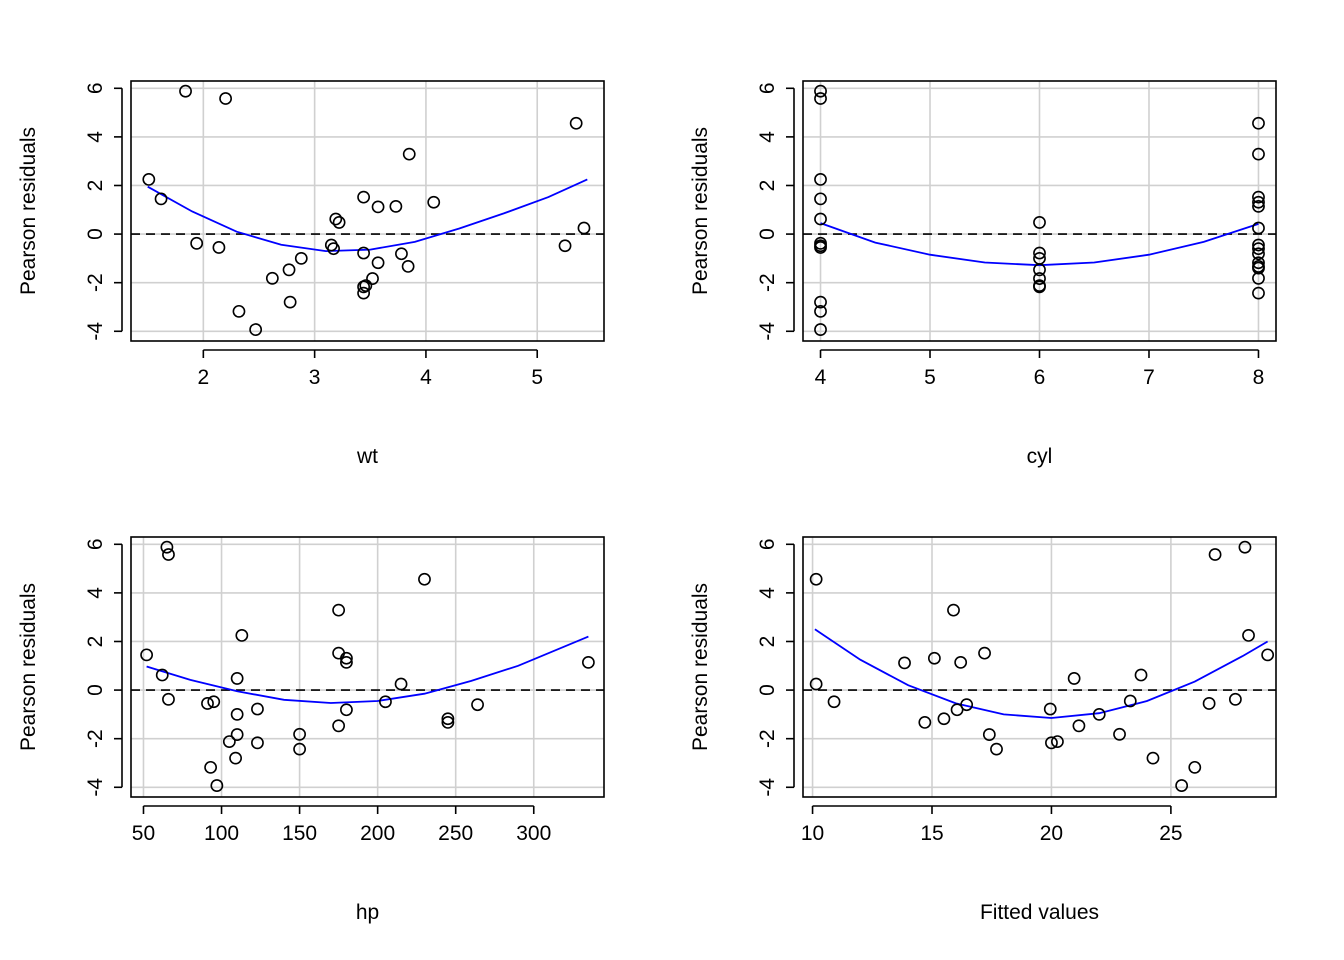 This screenshot has height=960, width=1344. What do you see at coordinates (377, 833) in the screenshot?
I see `x-tick-label: 200` at bounding box center [377, 833].